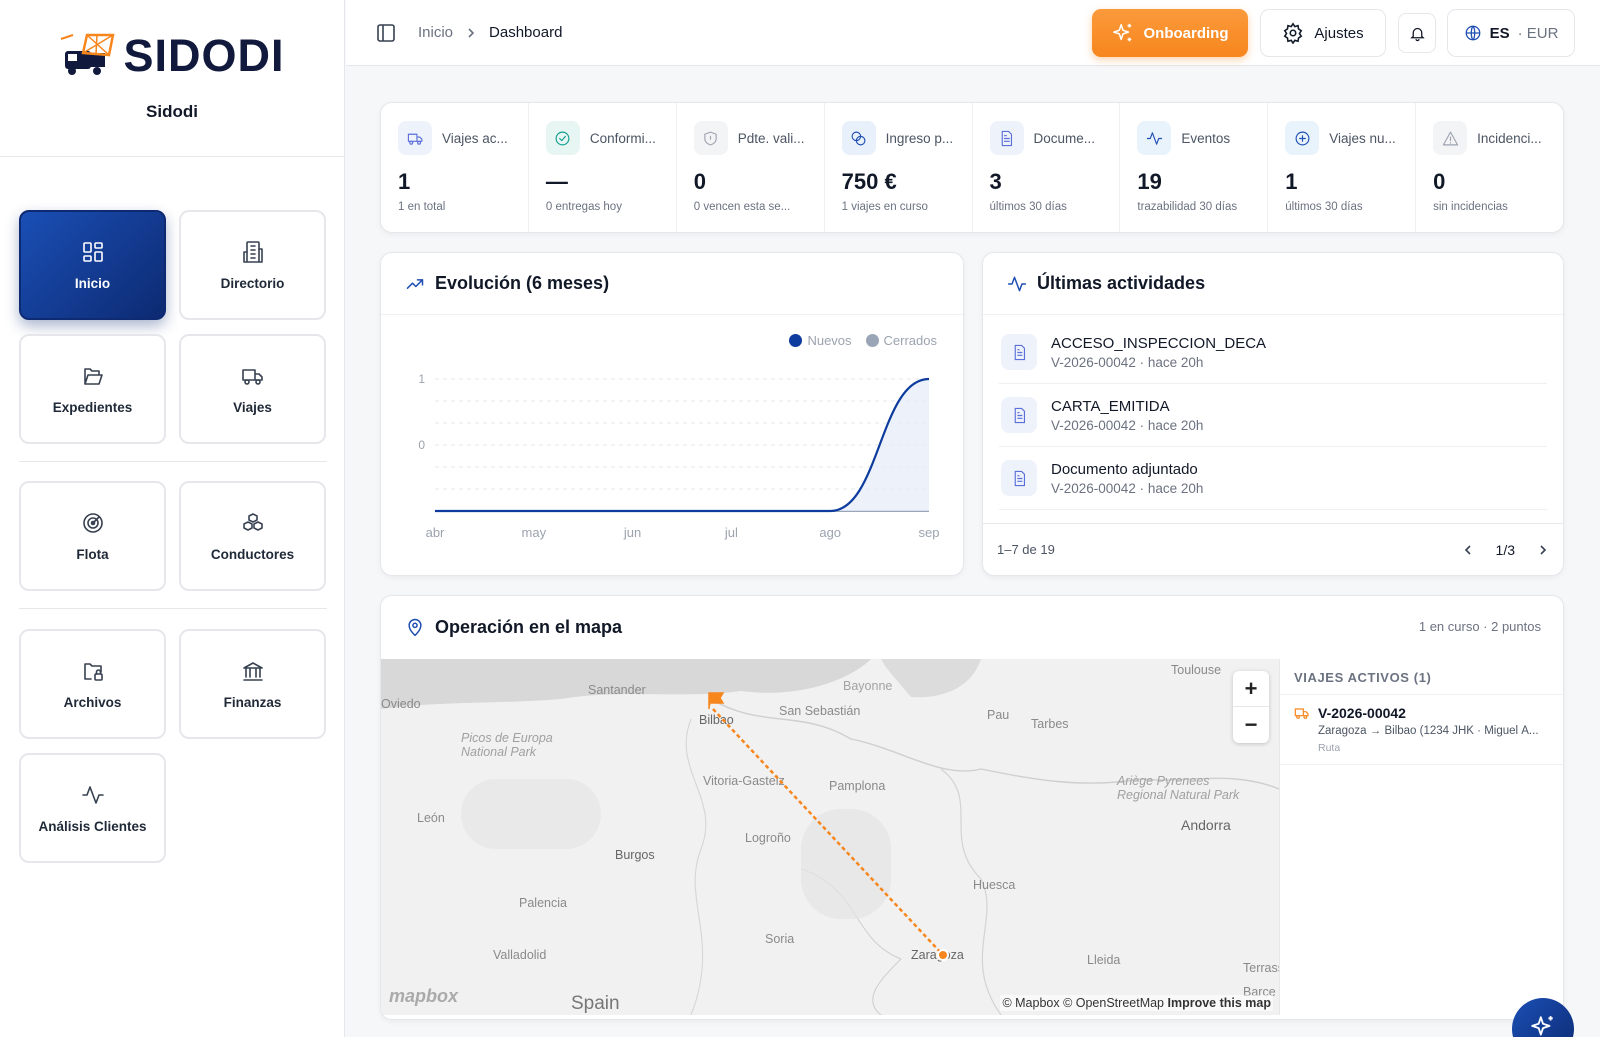 This screenshot has width=1600, height=1037. I want to click on sidebar-toggle-icon, so click(386, 33).